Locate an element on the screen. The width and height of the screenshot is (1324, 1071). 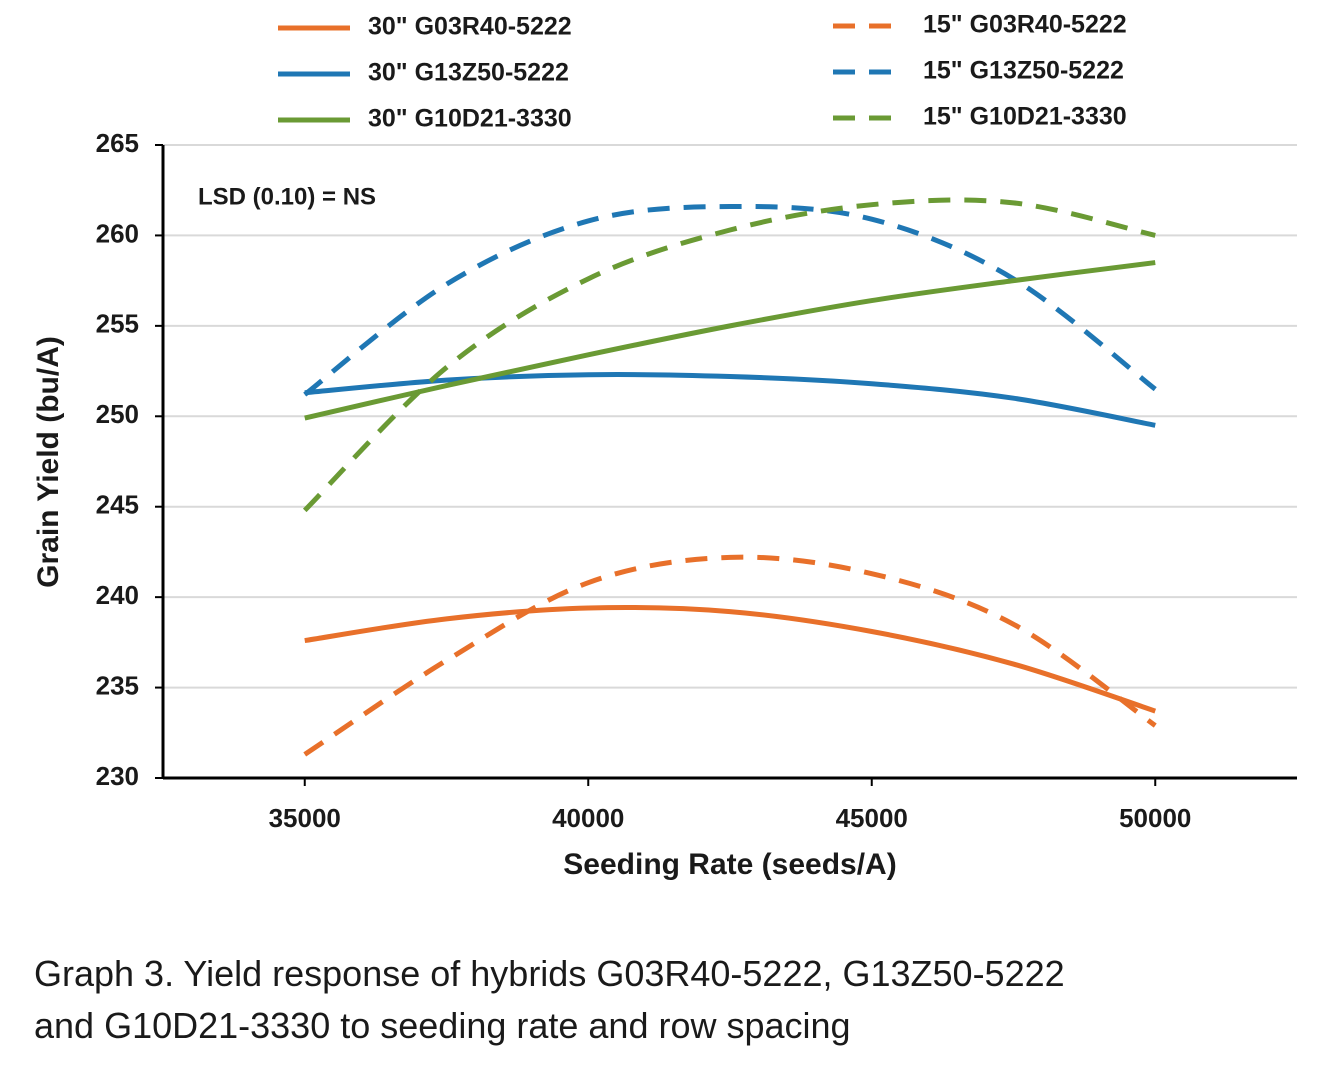
y-tick-label: 230 is located at coordinates (117, 776).